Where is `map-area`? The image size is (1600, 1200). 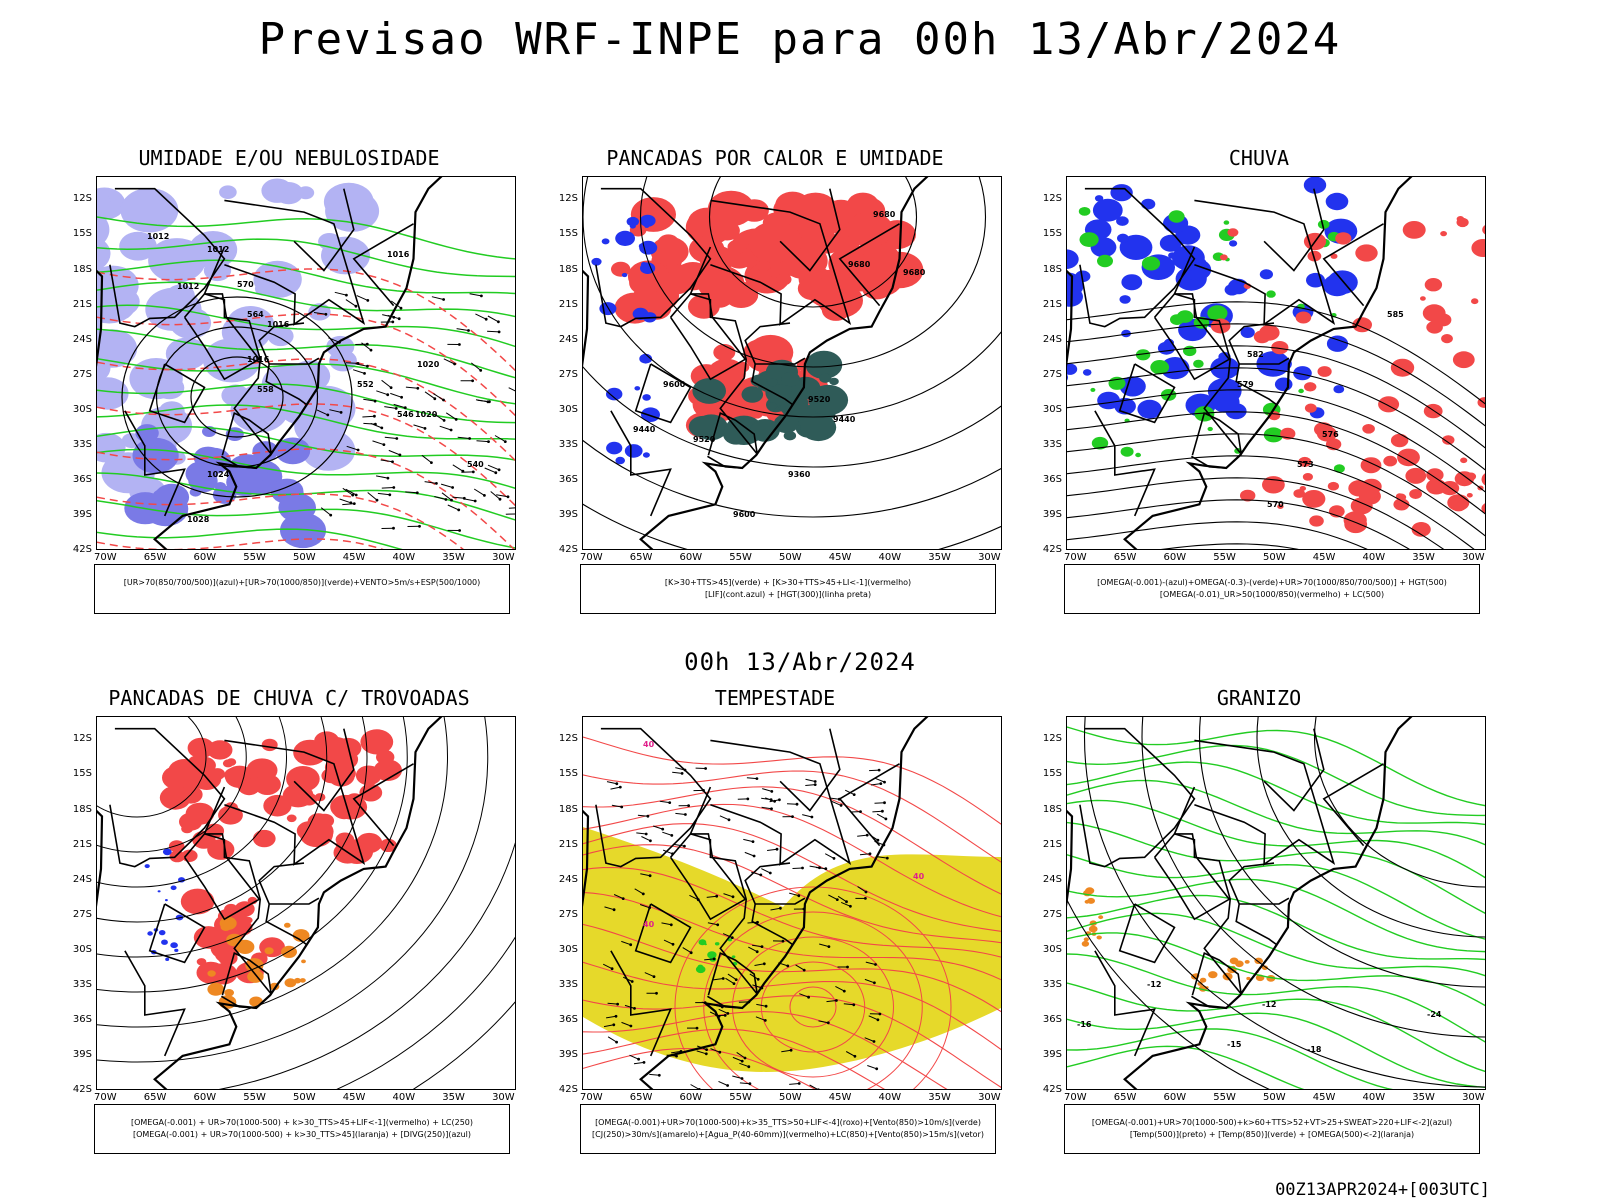 map-area is located at coordinates (306, 903).